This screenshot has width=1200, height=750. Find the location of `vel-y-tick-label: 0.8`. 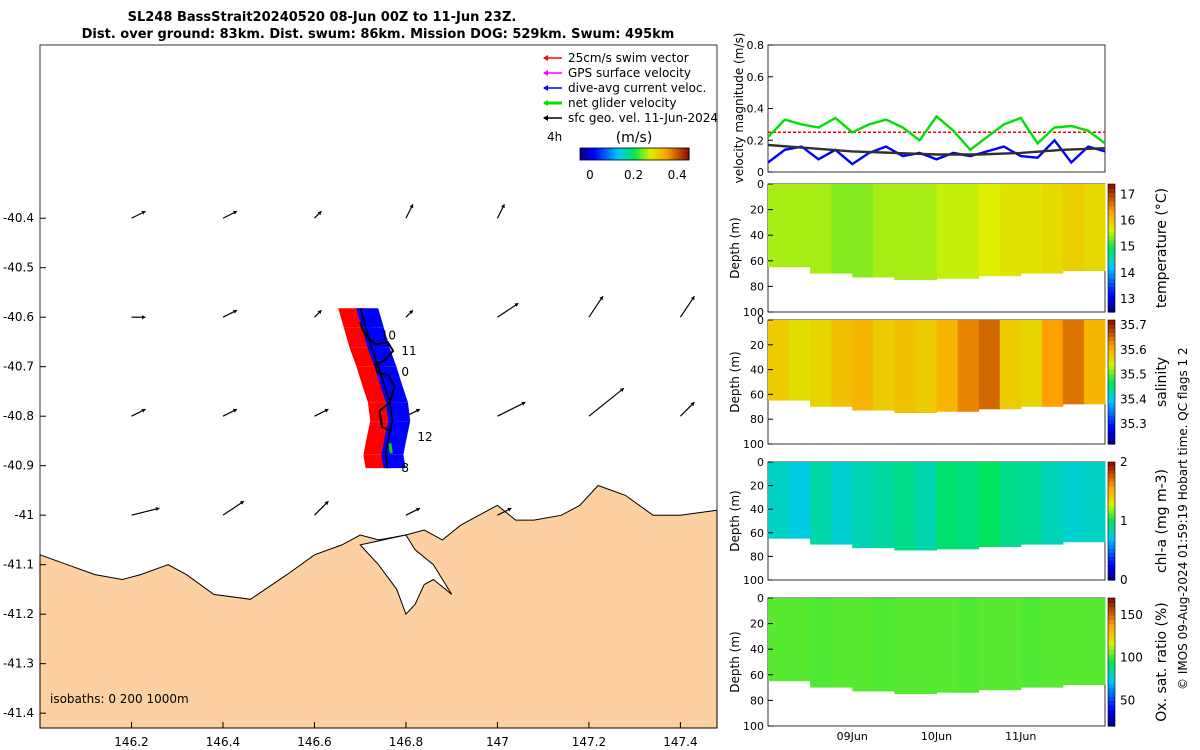

vel-y-tick-label: 0.8 is located at coordinates (756, 45).